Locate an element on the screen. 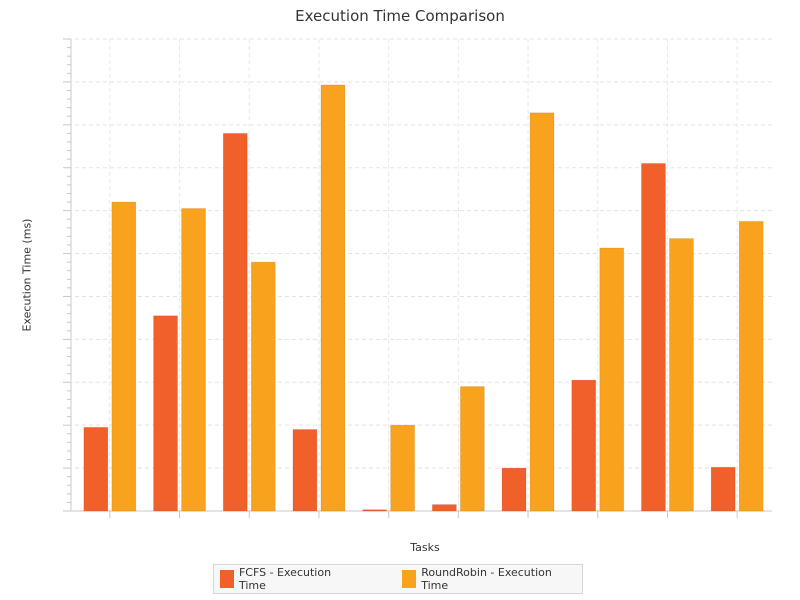 The width and height of the screenshot is (800, 600). x-axis-label: Tasks is located at coordinates (425, 547).